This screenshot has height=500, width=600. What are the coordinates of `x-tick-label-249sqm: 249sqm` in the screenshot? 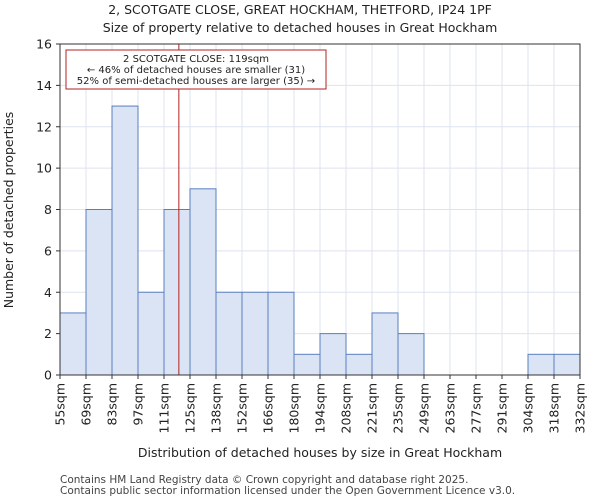 It's located at (424, 408).